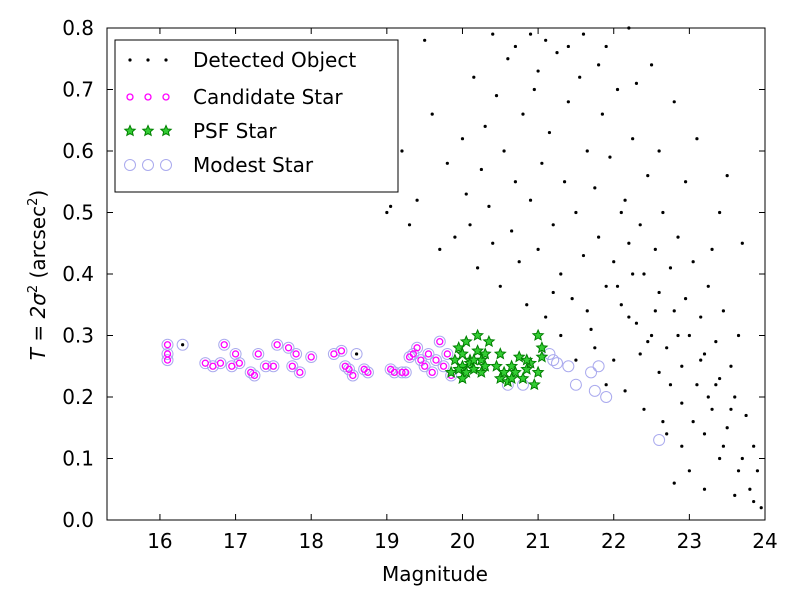 This screenshot has height=600, width=800. What do you see at coordinates (274, 60) in the screenshot?
I see `legend-label-detected-object: Detected Object` at bounding box center [274, 60].